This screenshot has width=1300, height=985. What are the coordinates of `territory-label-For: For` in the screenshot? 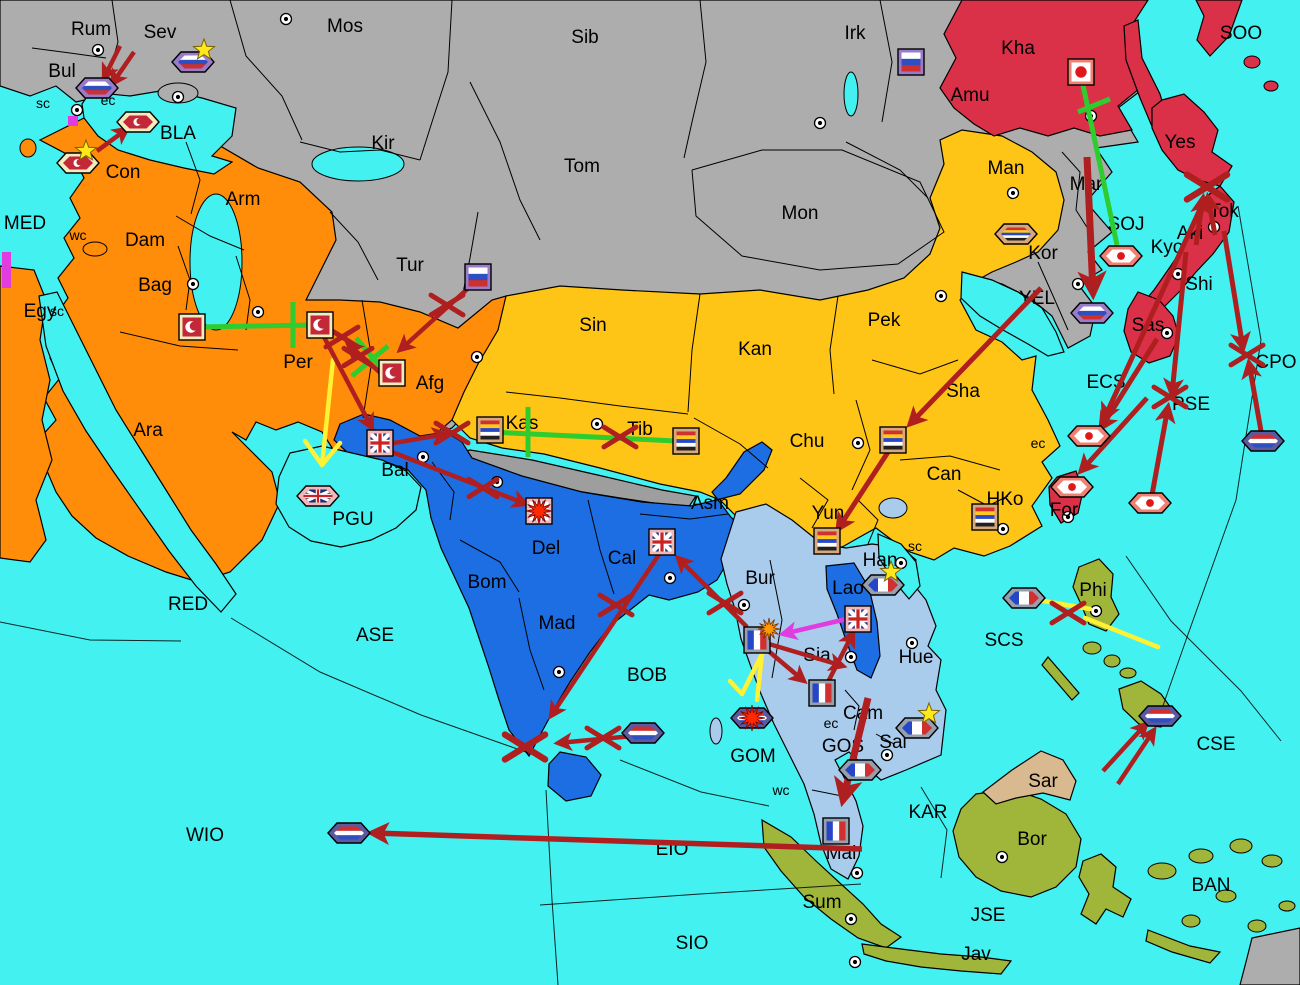 It's located at (1064, 510).